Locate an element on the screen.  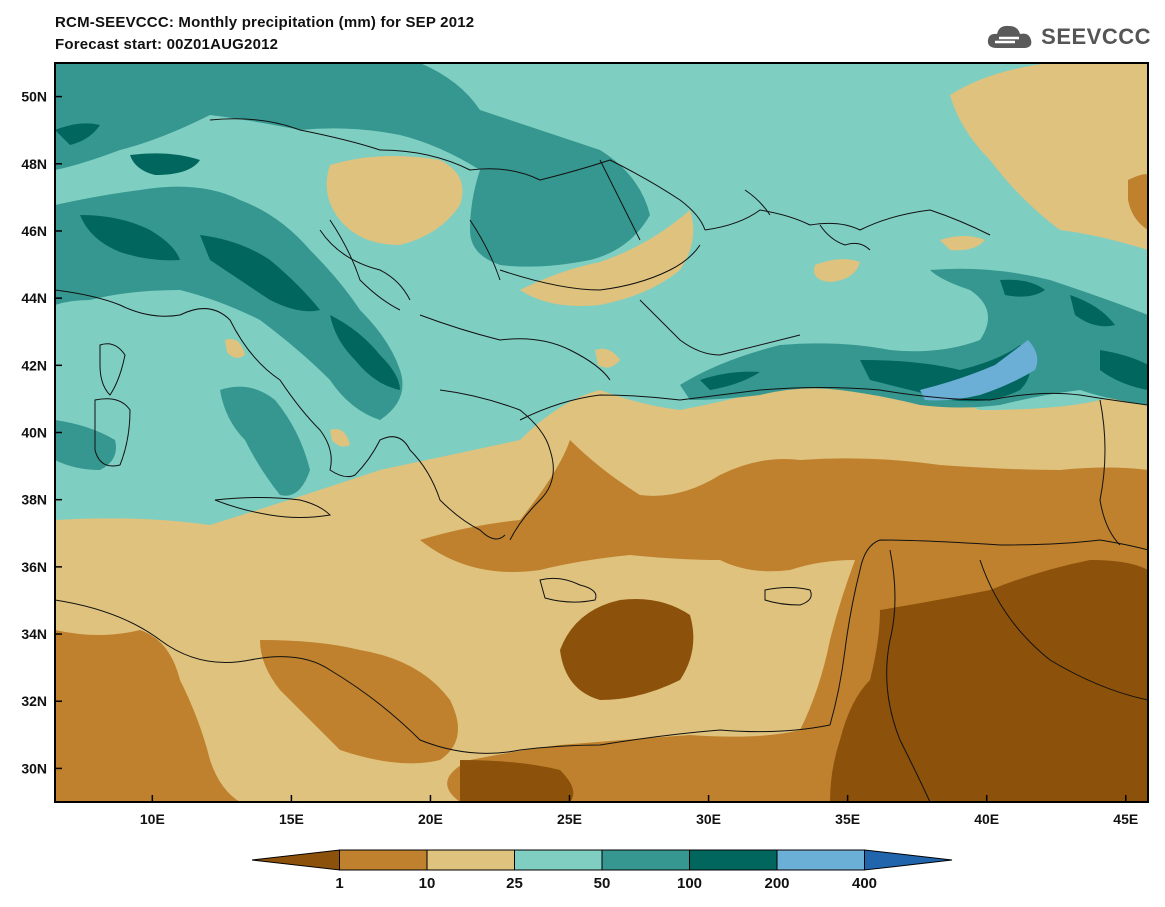
colorbar-label: 10 is located at coordinates (427, 883).